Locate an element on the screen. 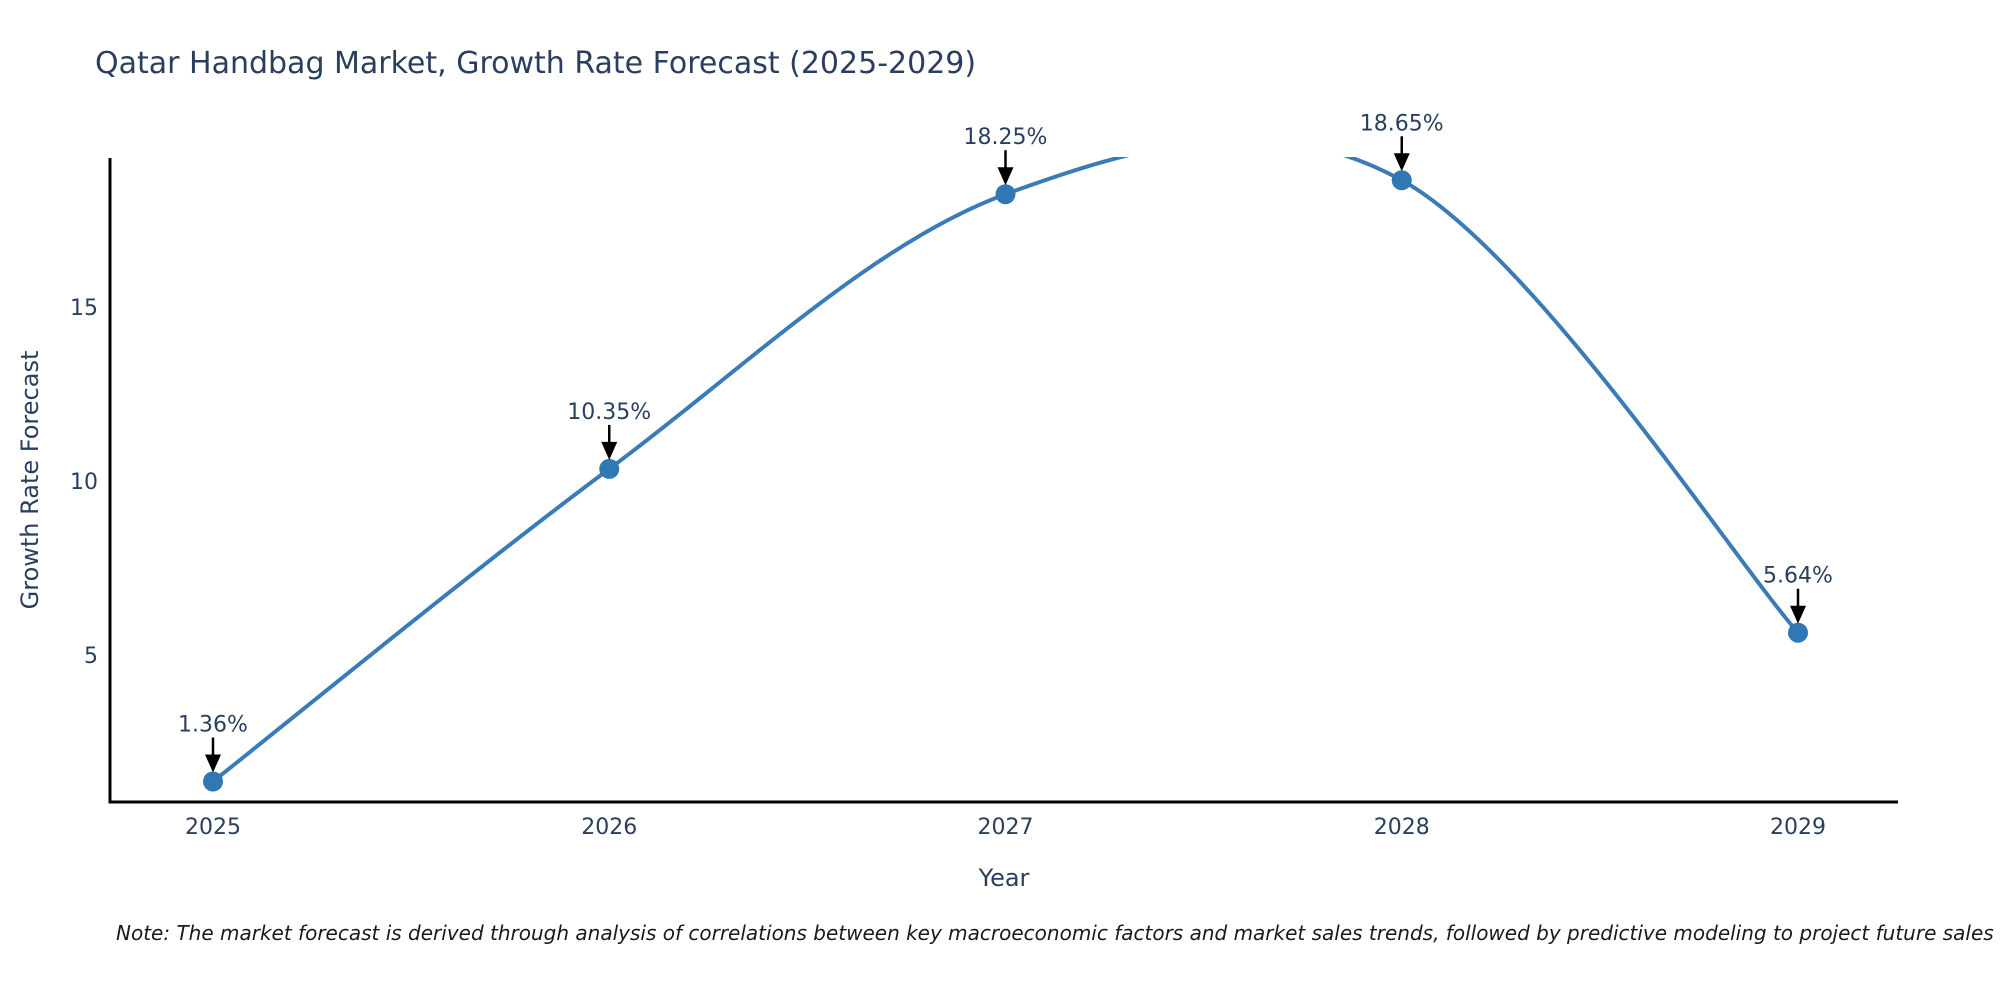  x-tick-label: 2029 is located at coordinates (1798, 827).